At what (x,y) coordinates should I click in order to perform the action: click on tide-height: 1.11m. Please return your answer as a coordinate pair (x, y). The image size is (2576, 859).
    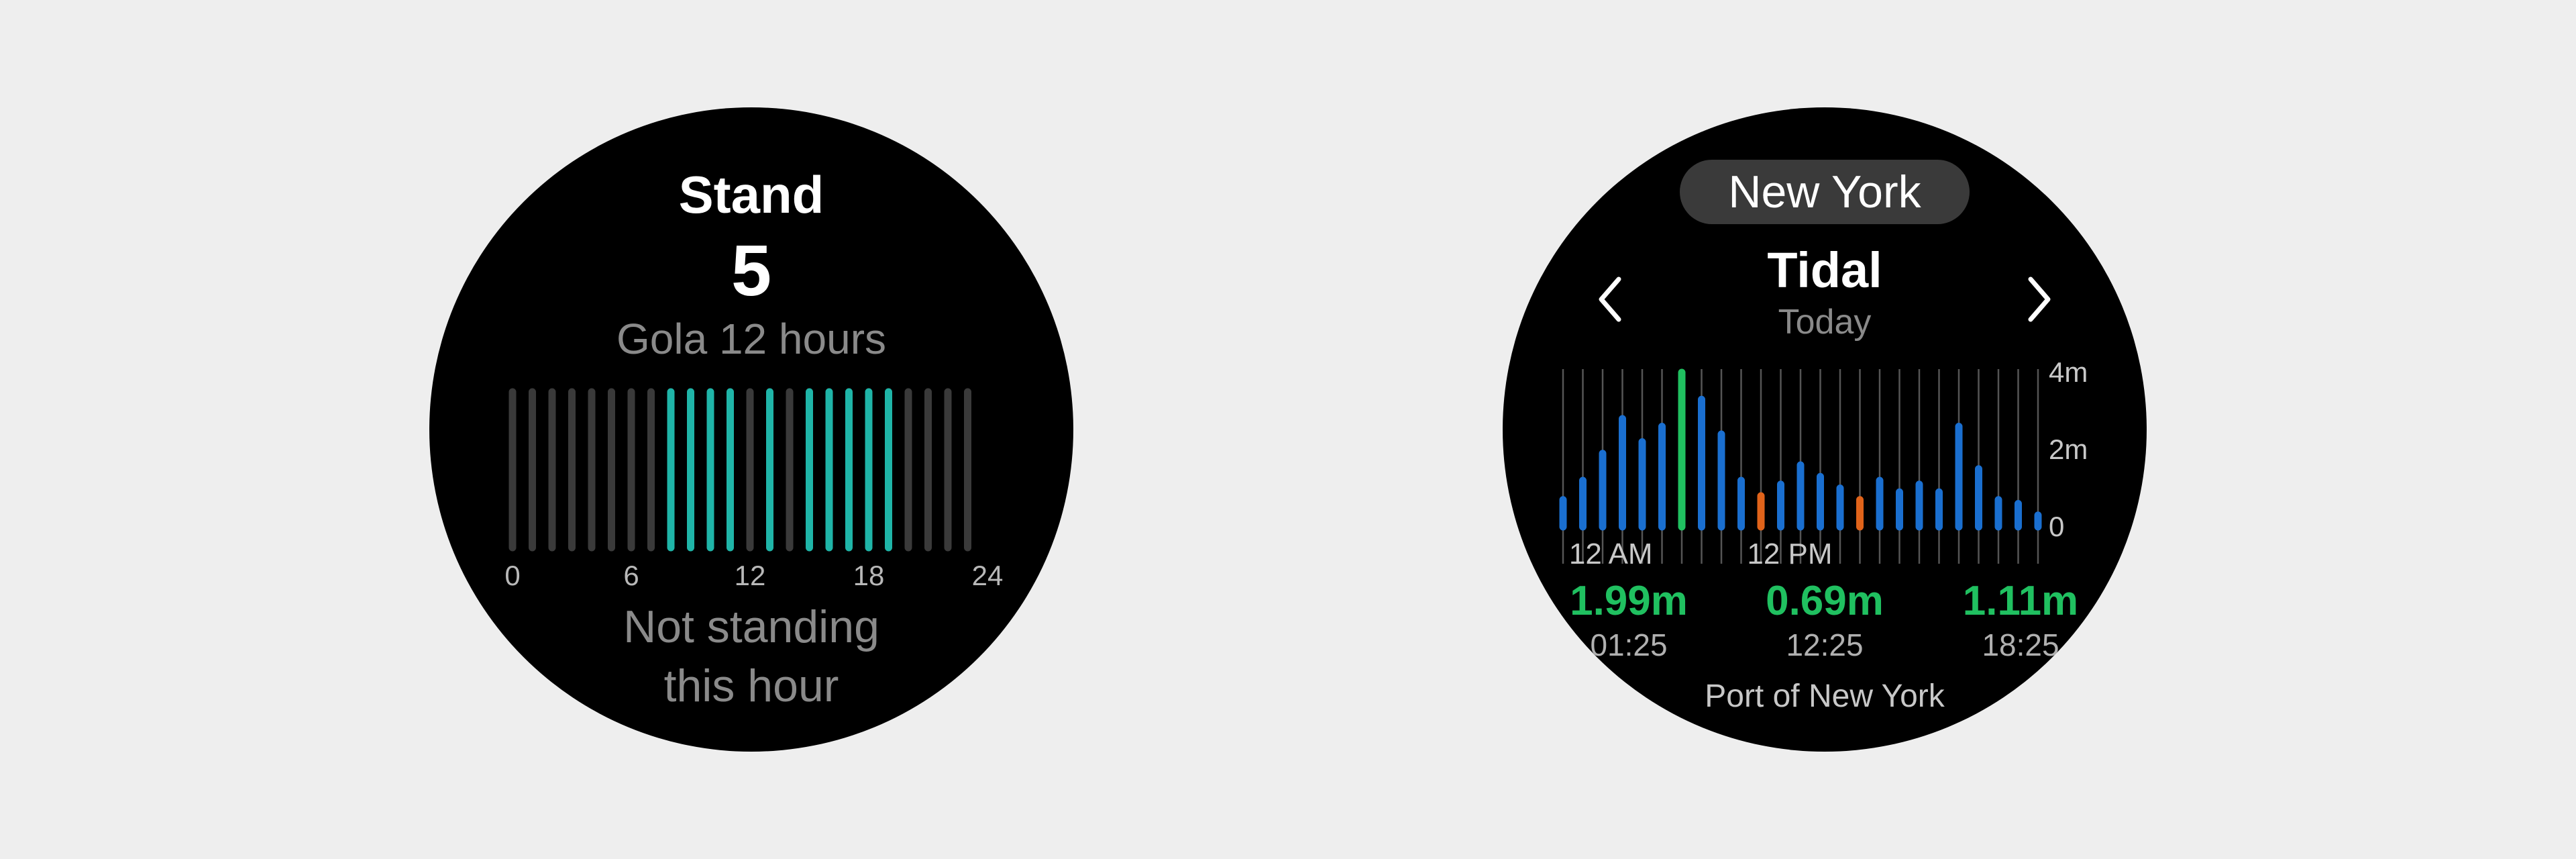
    Looking at the image, I should click on (2020, 601).